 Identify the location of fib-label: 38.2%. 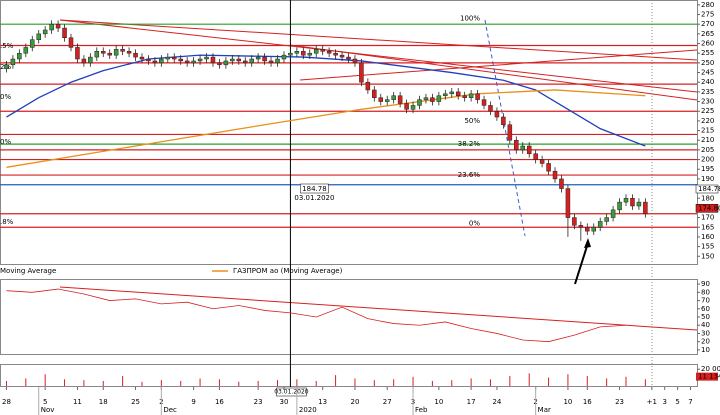
(469, 144).